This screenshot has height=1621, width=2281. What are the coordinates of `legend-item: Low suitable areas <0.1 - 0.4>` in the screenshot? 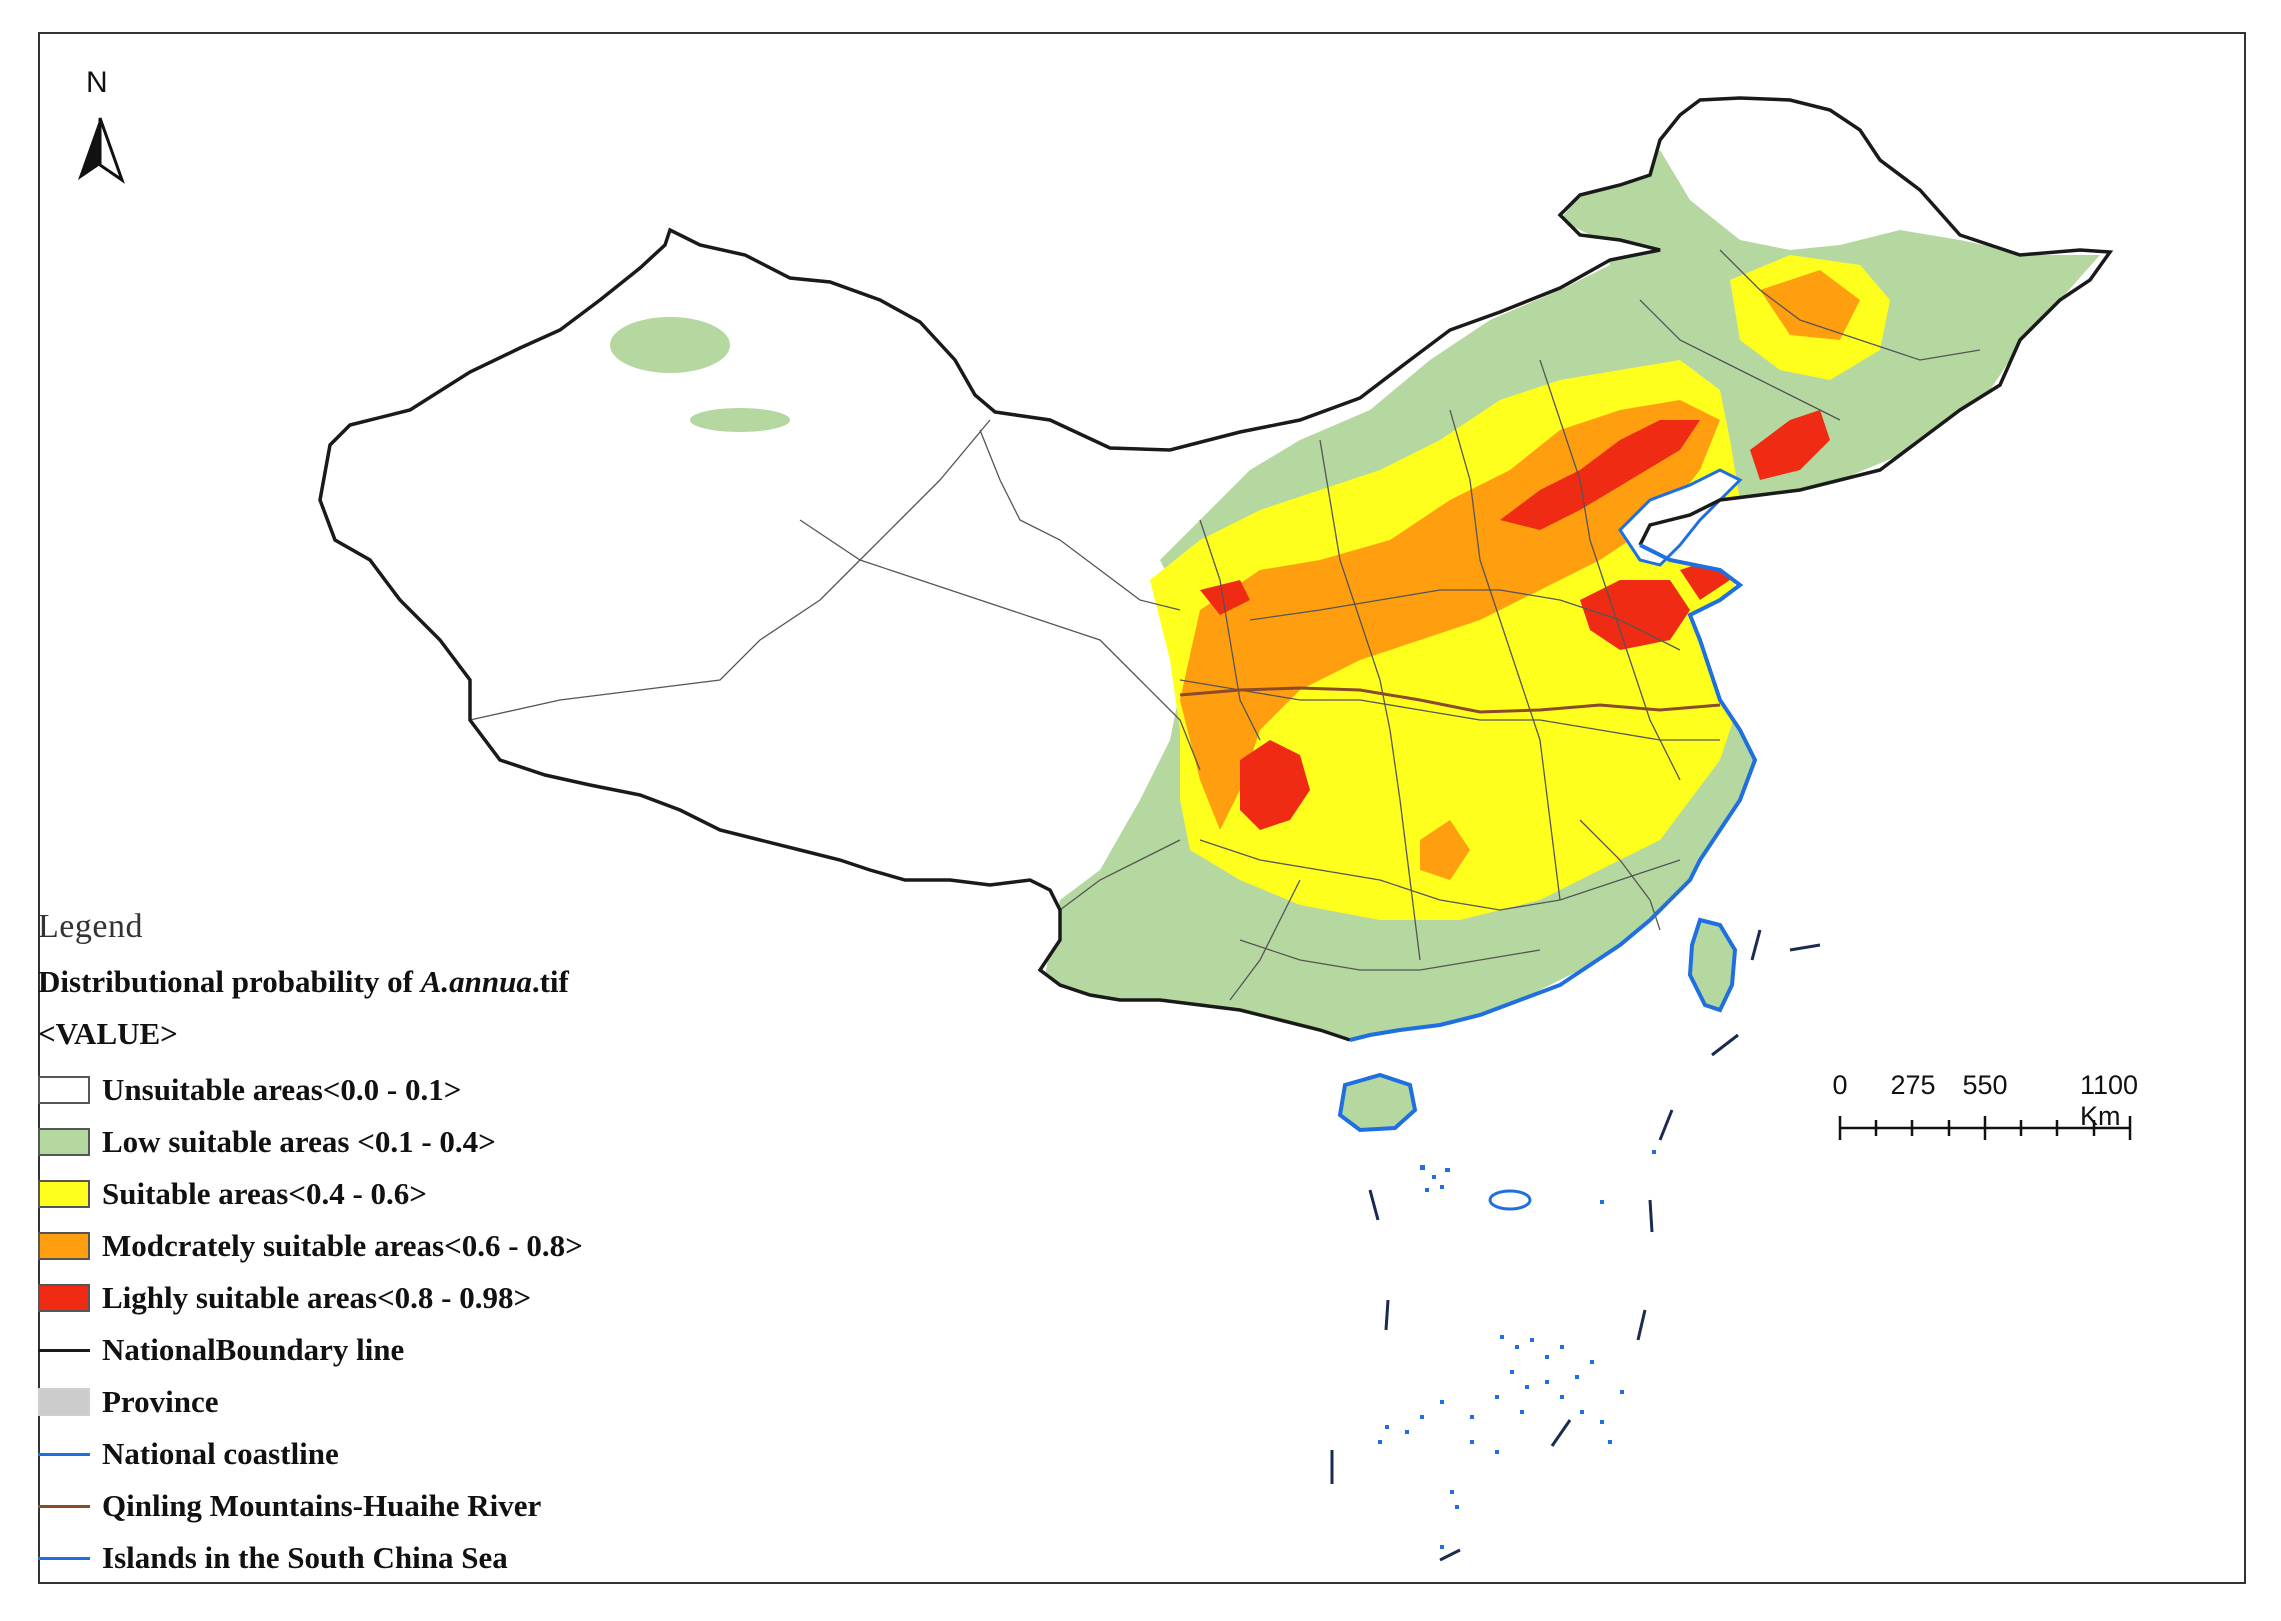 It's located at (398, 1142).